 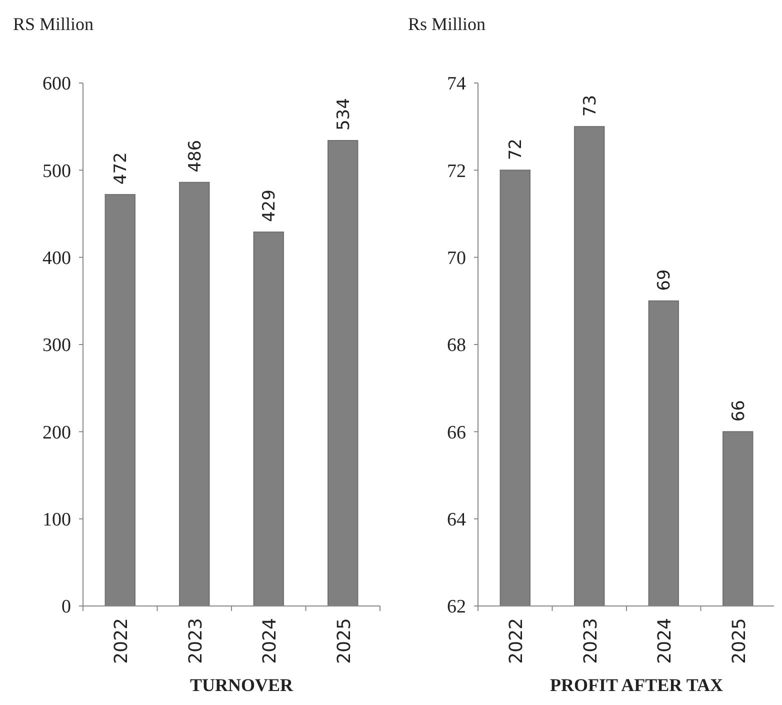 I want to click on data-label: 472, so click(x=121, y=168).